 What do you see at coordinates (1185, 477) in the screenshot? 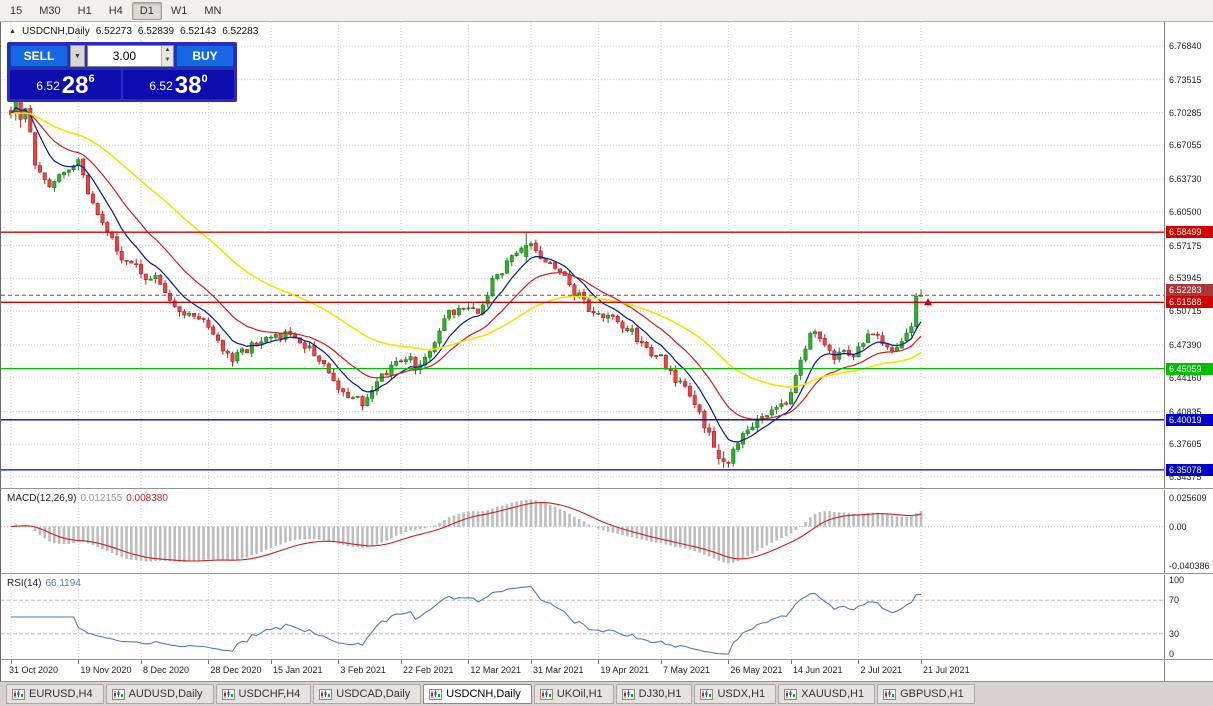
I see `price-tick: 6.34375` at bounding box center [1185, 477].